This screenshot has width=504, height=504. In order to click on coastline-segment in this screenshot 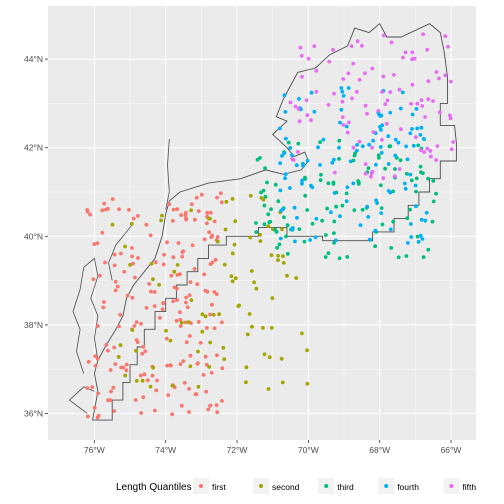, I will do `click(85, 315)`.